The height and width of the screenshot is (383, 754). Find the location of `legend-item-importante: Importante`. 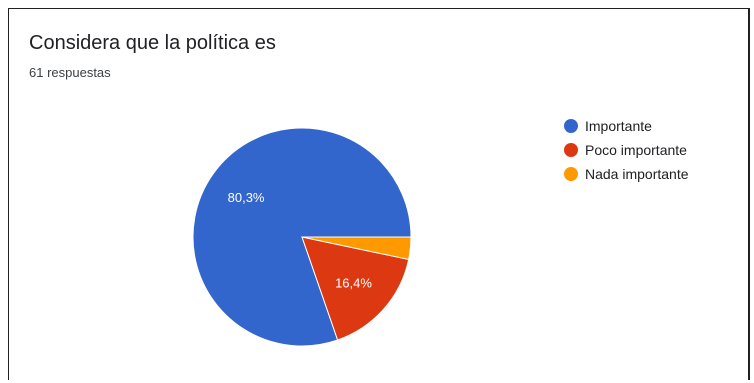

legend-item-importante: Importante is located at coordinates (626, 126).